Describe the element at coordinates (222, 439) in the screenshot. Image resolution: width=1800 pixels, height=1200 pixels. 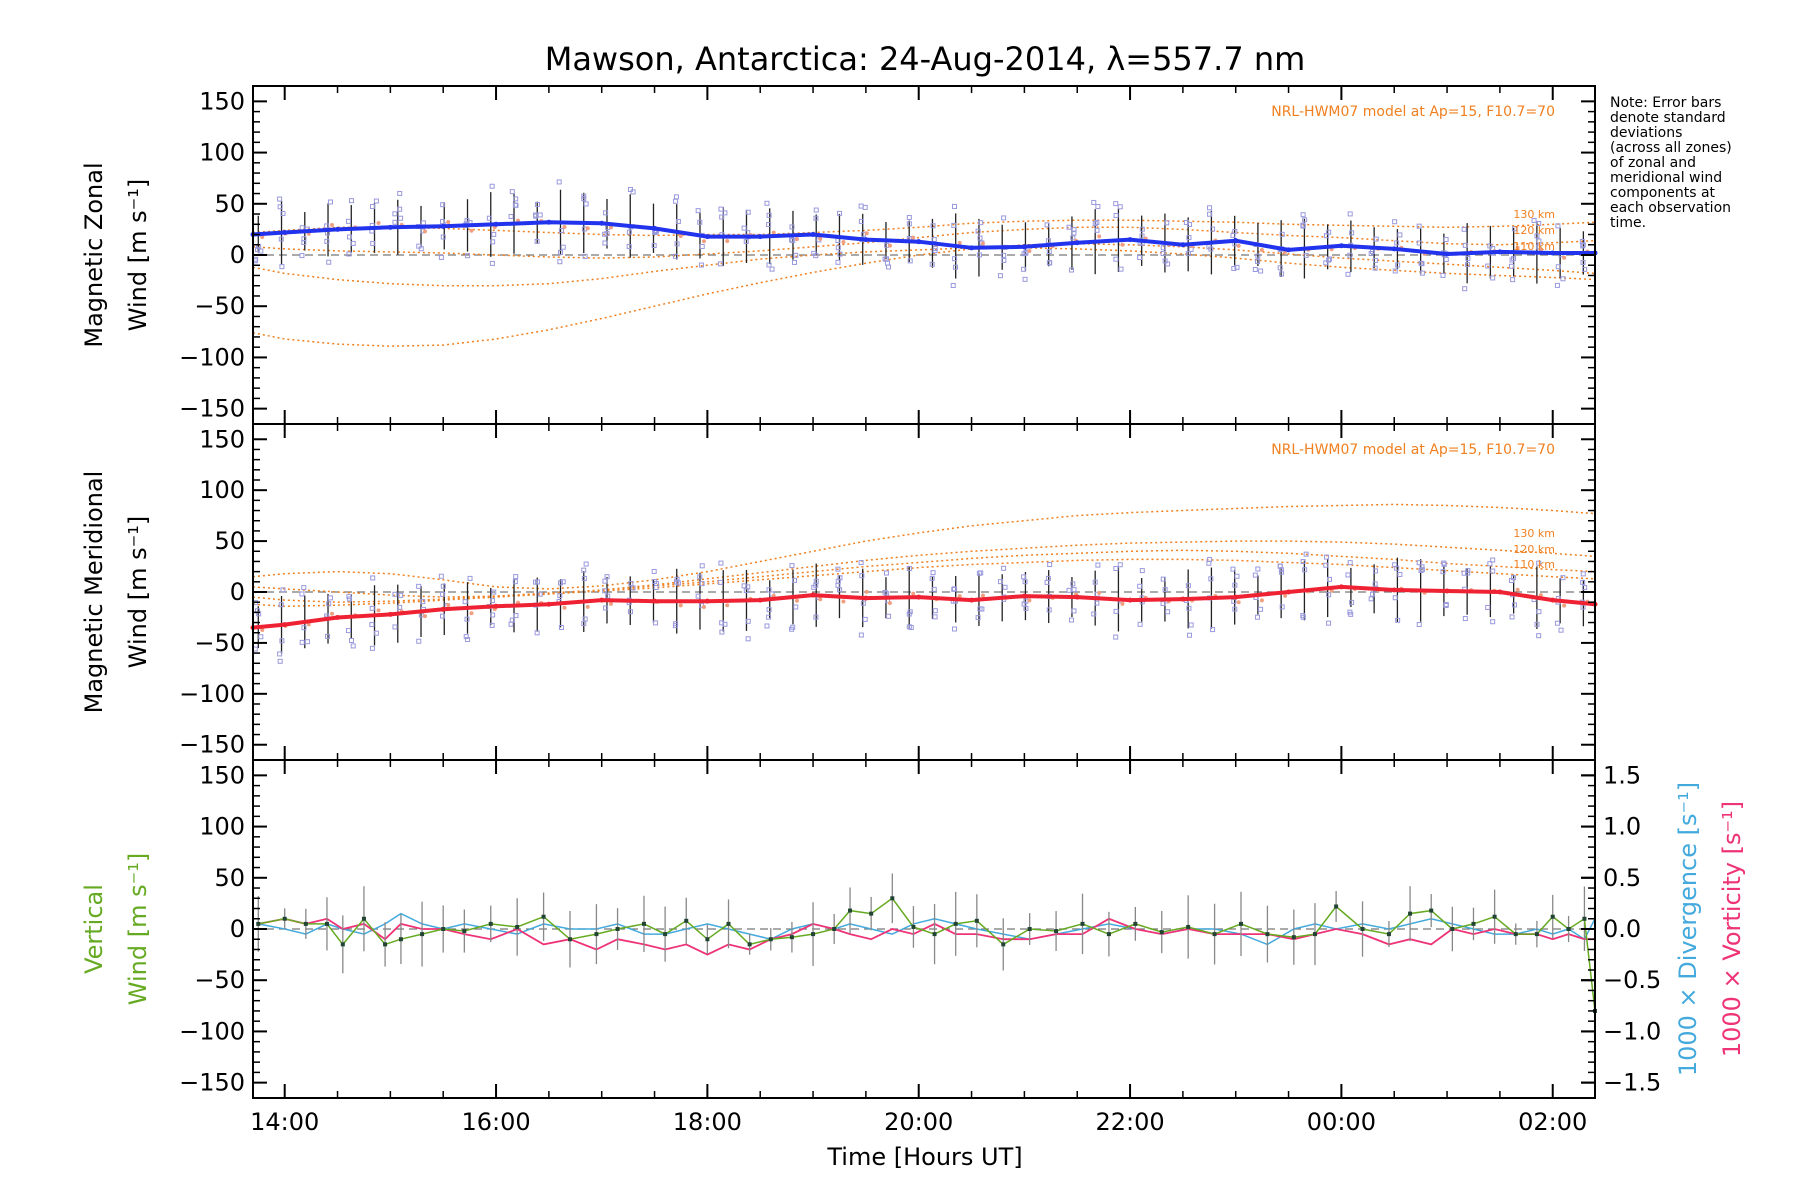
I see `y-tick-label: 150` at that location.